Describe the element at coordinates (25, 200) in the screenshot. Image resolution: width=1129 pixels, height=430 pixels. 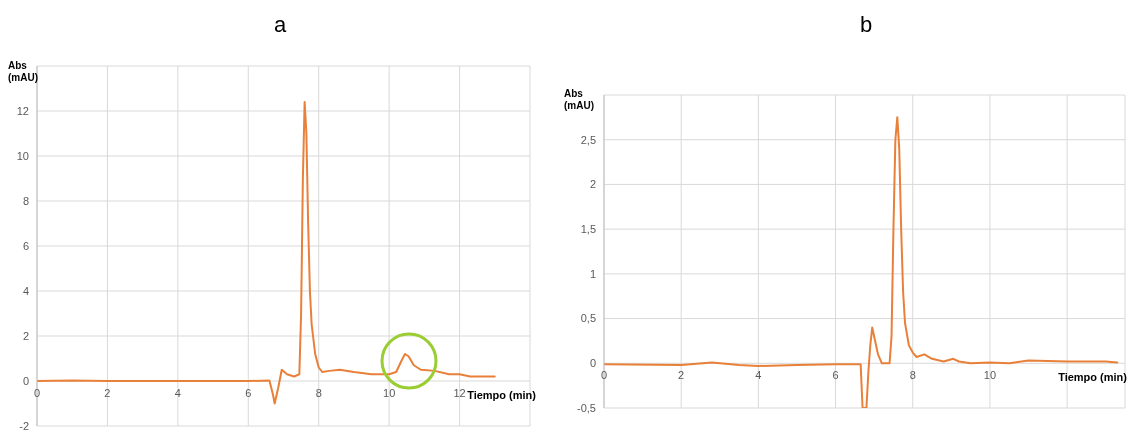
I see `y-tick-label: 8` at that location.